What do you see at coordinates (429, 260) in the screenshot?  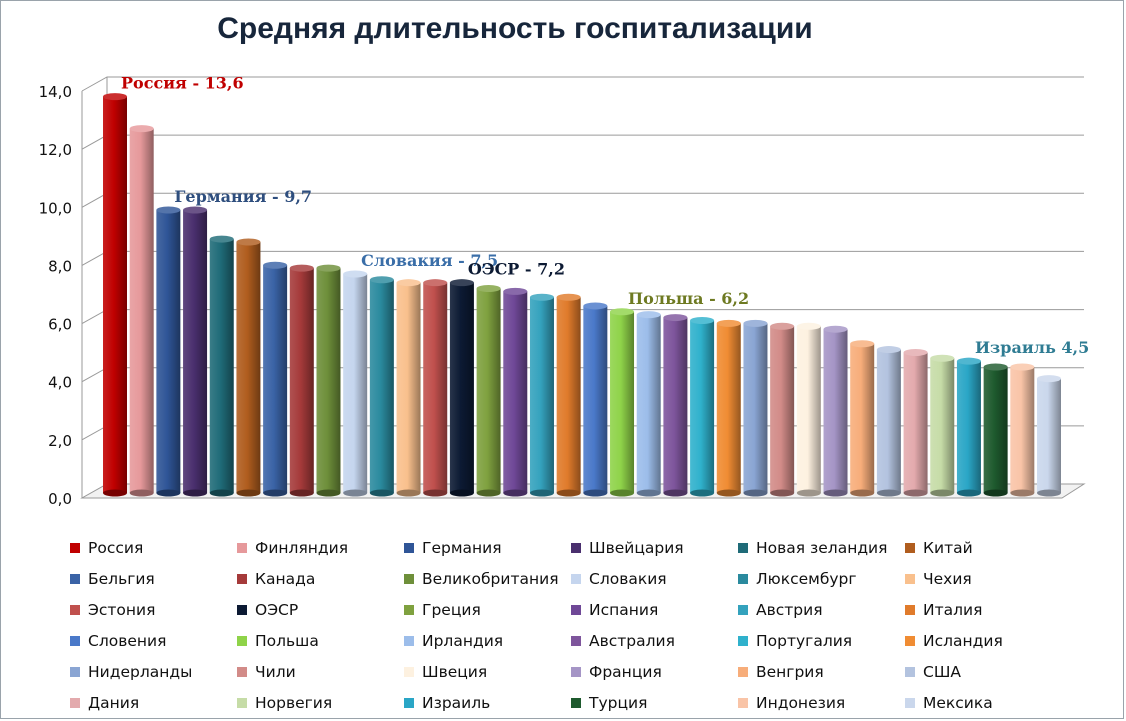 I see `annotation-label: Словакия - 7,5` at bounding box center [429, 260].